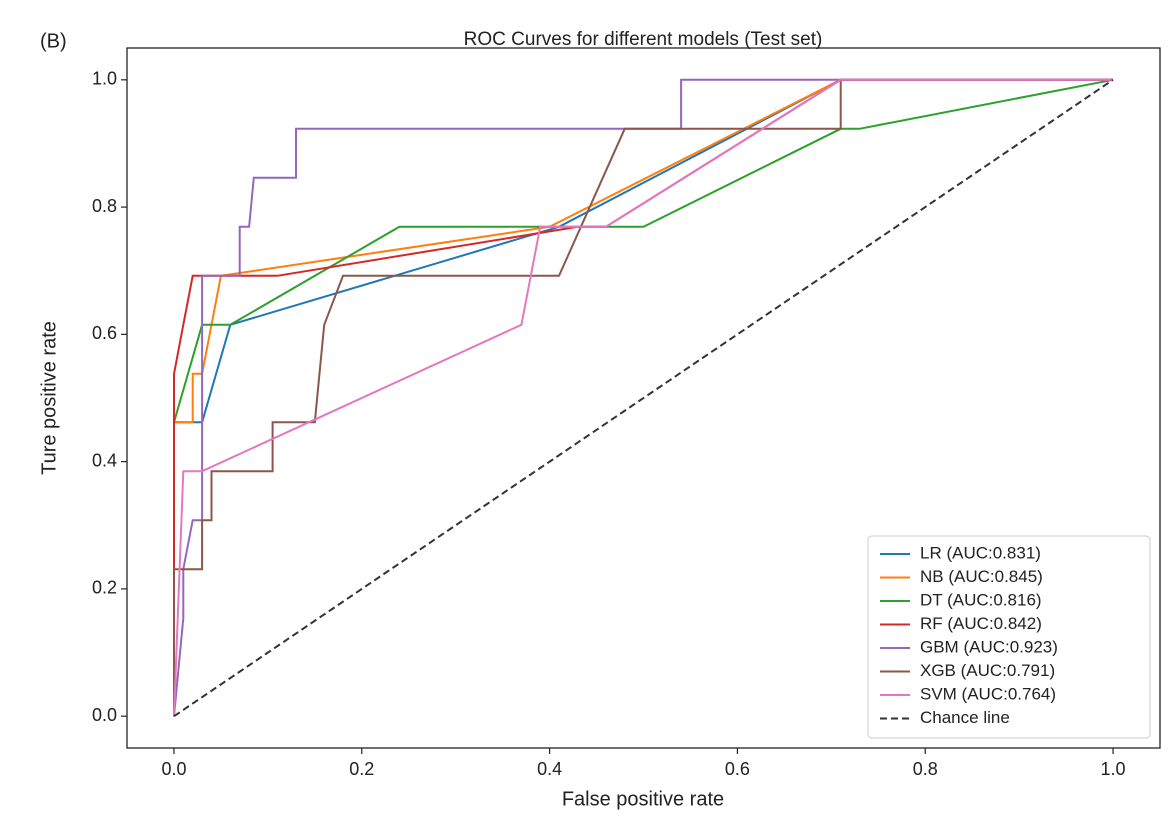 Image resolution: width=1173 pixels, height=818 pixels. I want to click on panel-label: (B), so click(53, 41).